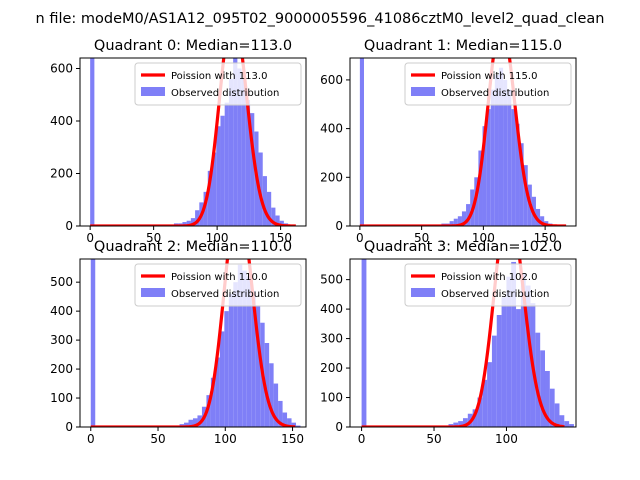  I want to click on legend-label: Poission with 110.0, so click(219, 277).